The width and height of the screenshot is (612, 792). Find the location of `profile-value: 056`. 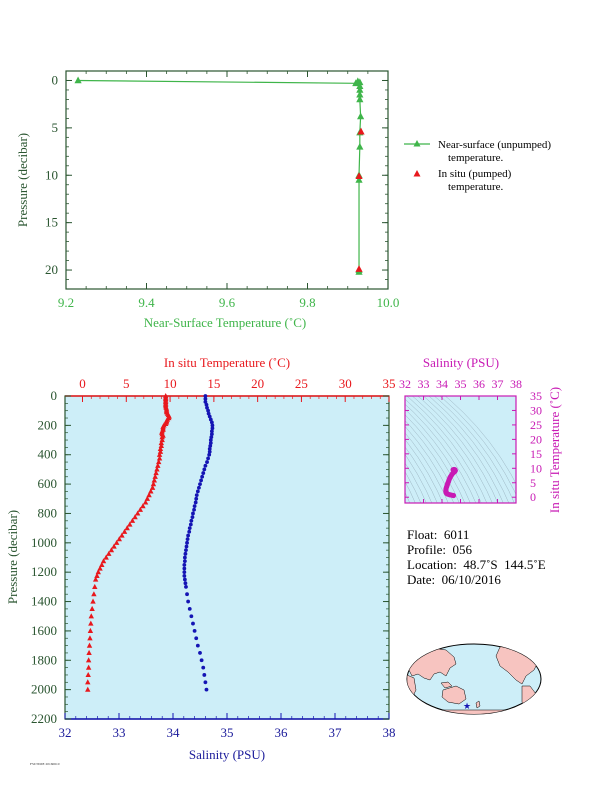

profile-value: 056 is located at coordinates (462, 549).